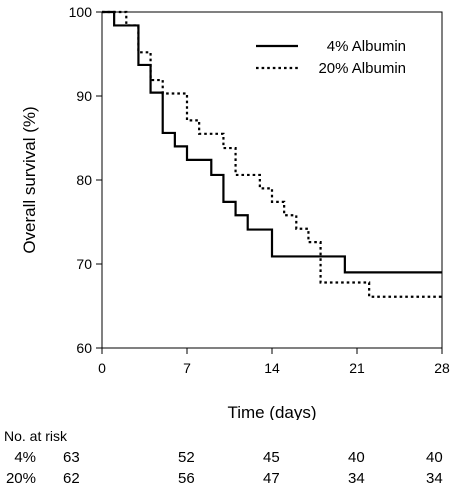 The width and height of the screenshot is (452, 492). Describe the element at coordinates (71, 478) in the screenshot. I see `risk-count: 62` at that location.